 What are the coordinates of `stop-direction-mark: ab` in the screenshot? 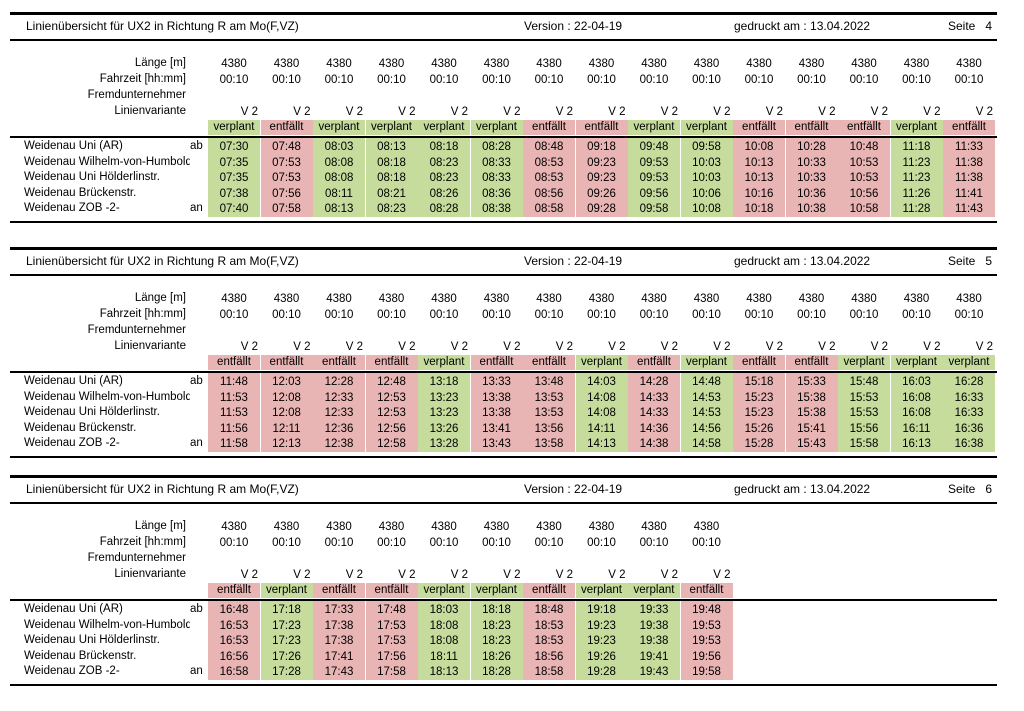 It's located at (196, 609).